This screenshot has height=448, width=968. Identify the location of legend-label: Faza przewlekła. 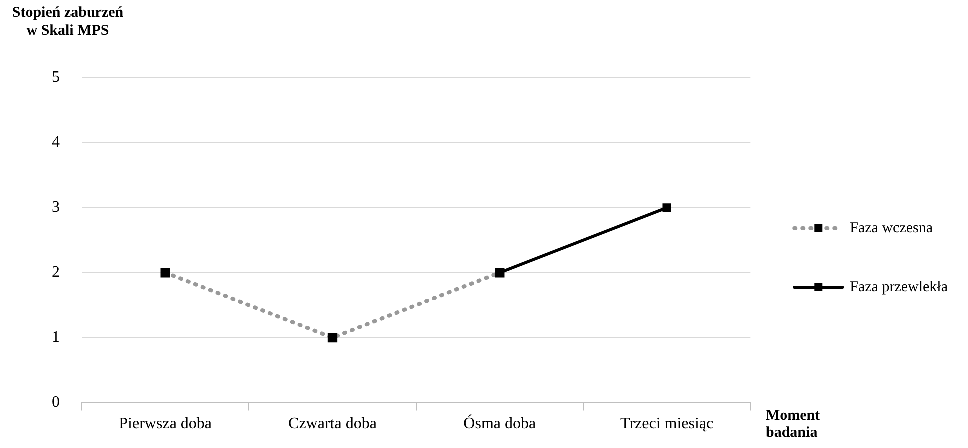
(899, 287).